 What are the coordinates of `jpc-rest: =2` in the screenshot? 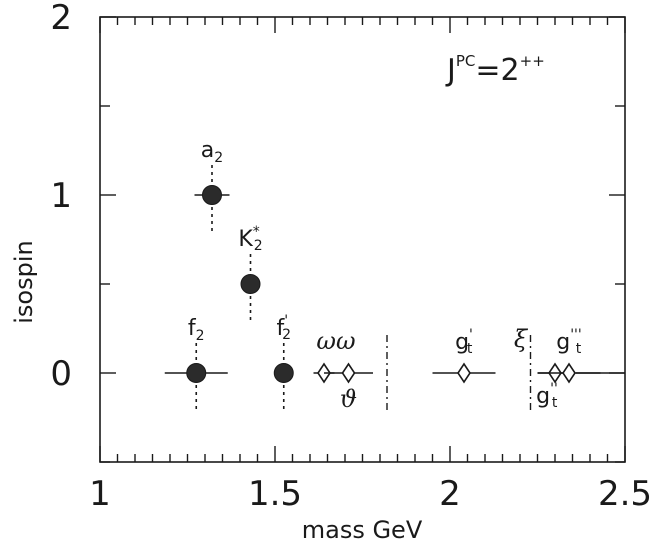 It's located at (497, 70).